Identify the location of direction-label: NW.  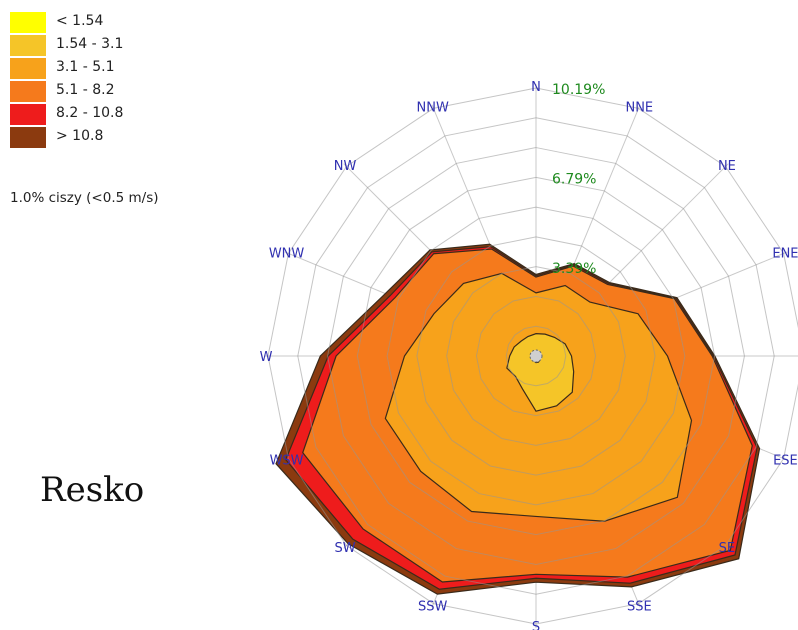
(345, 166).